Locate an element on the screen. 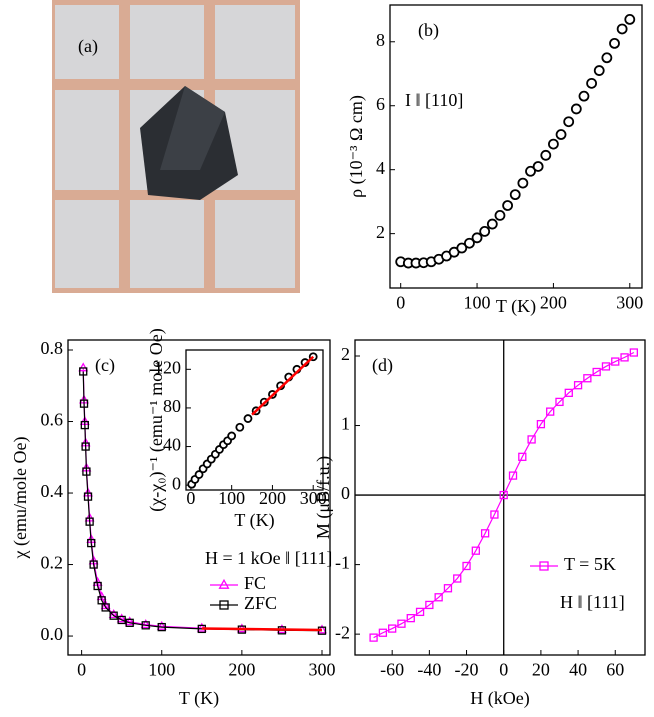 The width and height of the screenshot is (654, 717). y-tick-label: 80 is located at coordinates (172, 406).